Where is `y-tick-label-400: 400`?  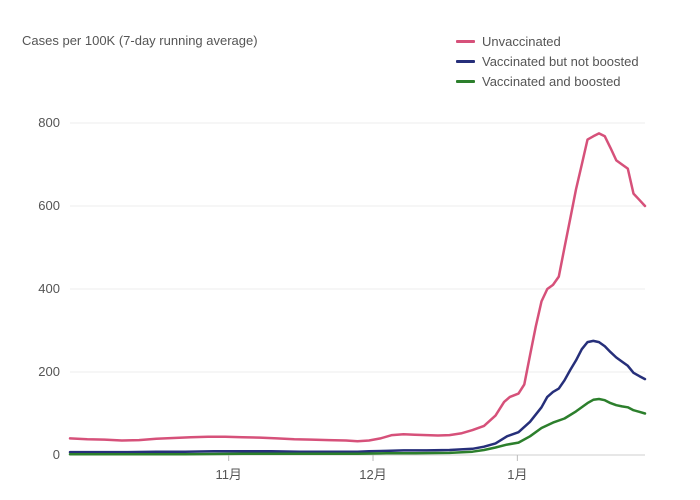
y-tick-label-400: 400 is located at coordinates (49, 288).